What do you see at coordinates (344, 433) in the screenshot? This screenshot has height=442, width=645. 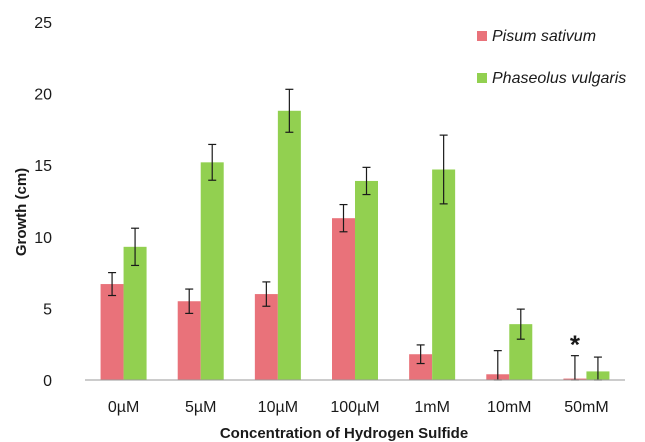 I see `x-axis-label: Concentration of Hydrogen Sulfide` at bounding box center [344, 433].